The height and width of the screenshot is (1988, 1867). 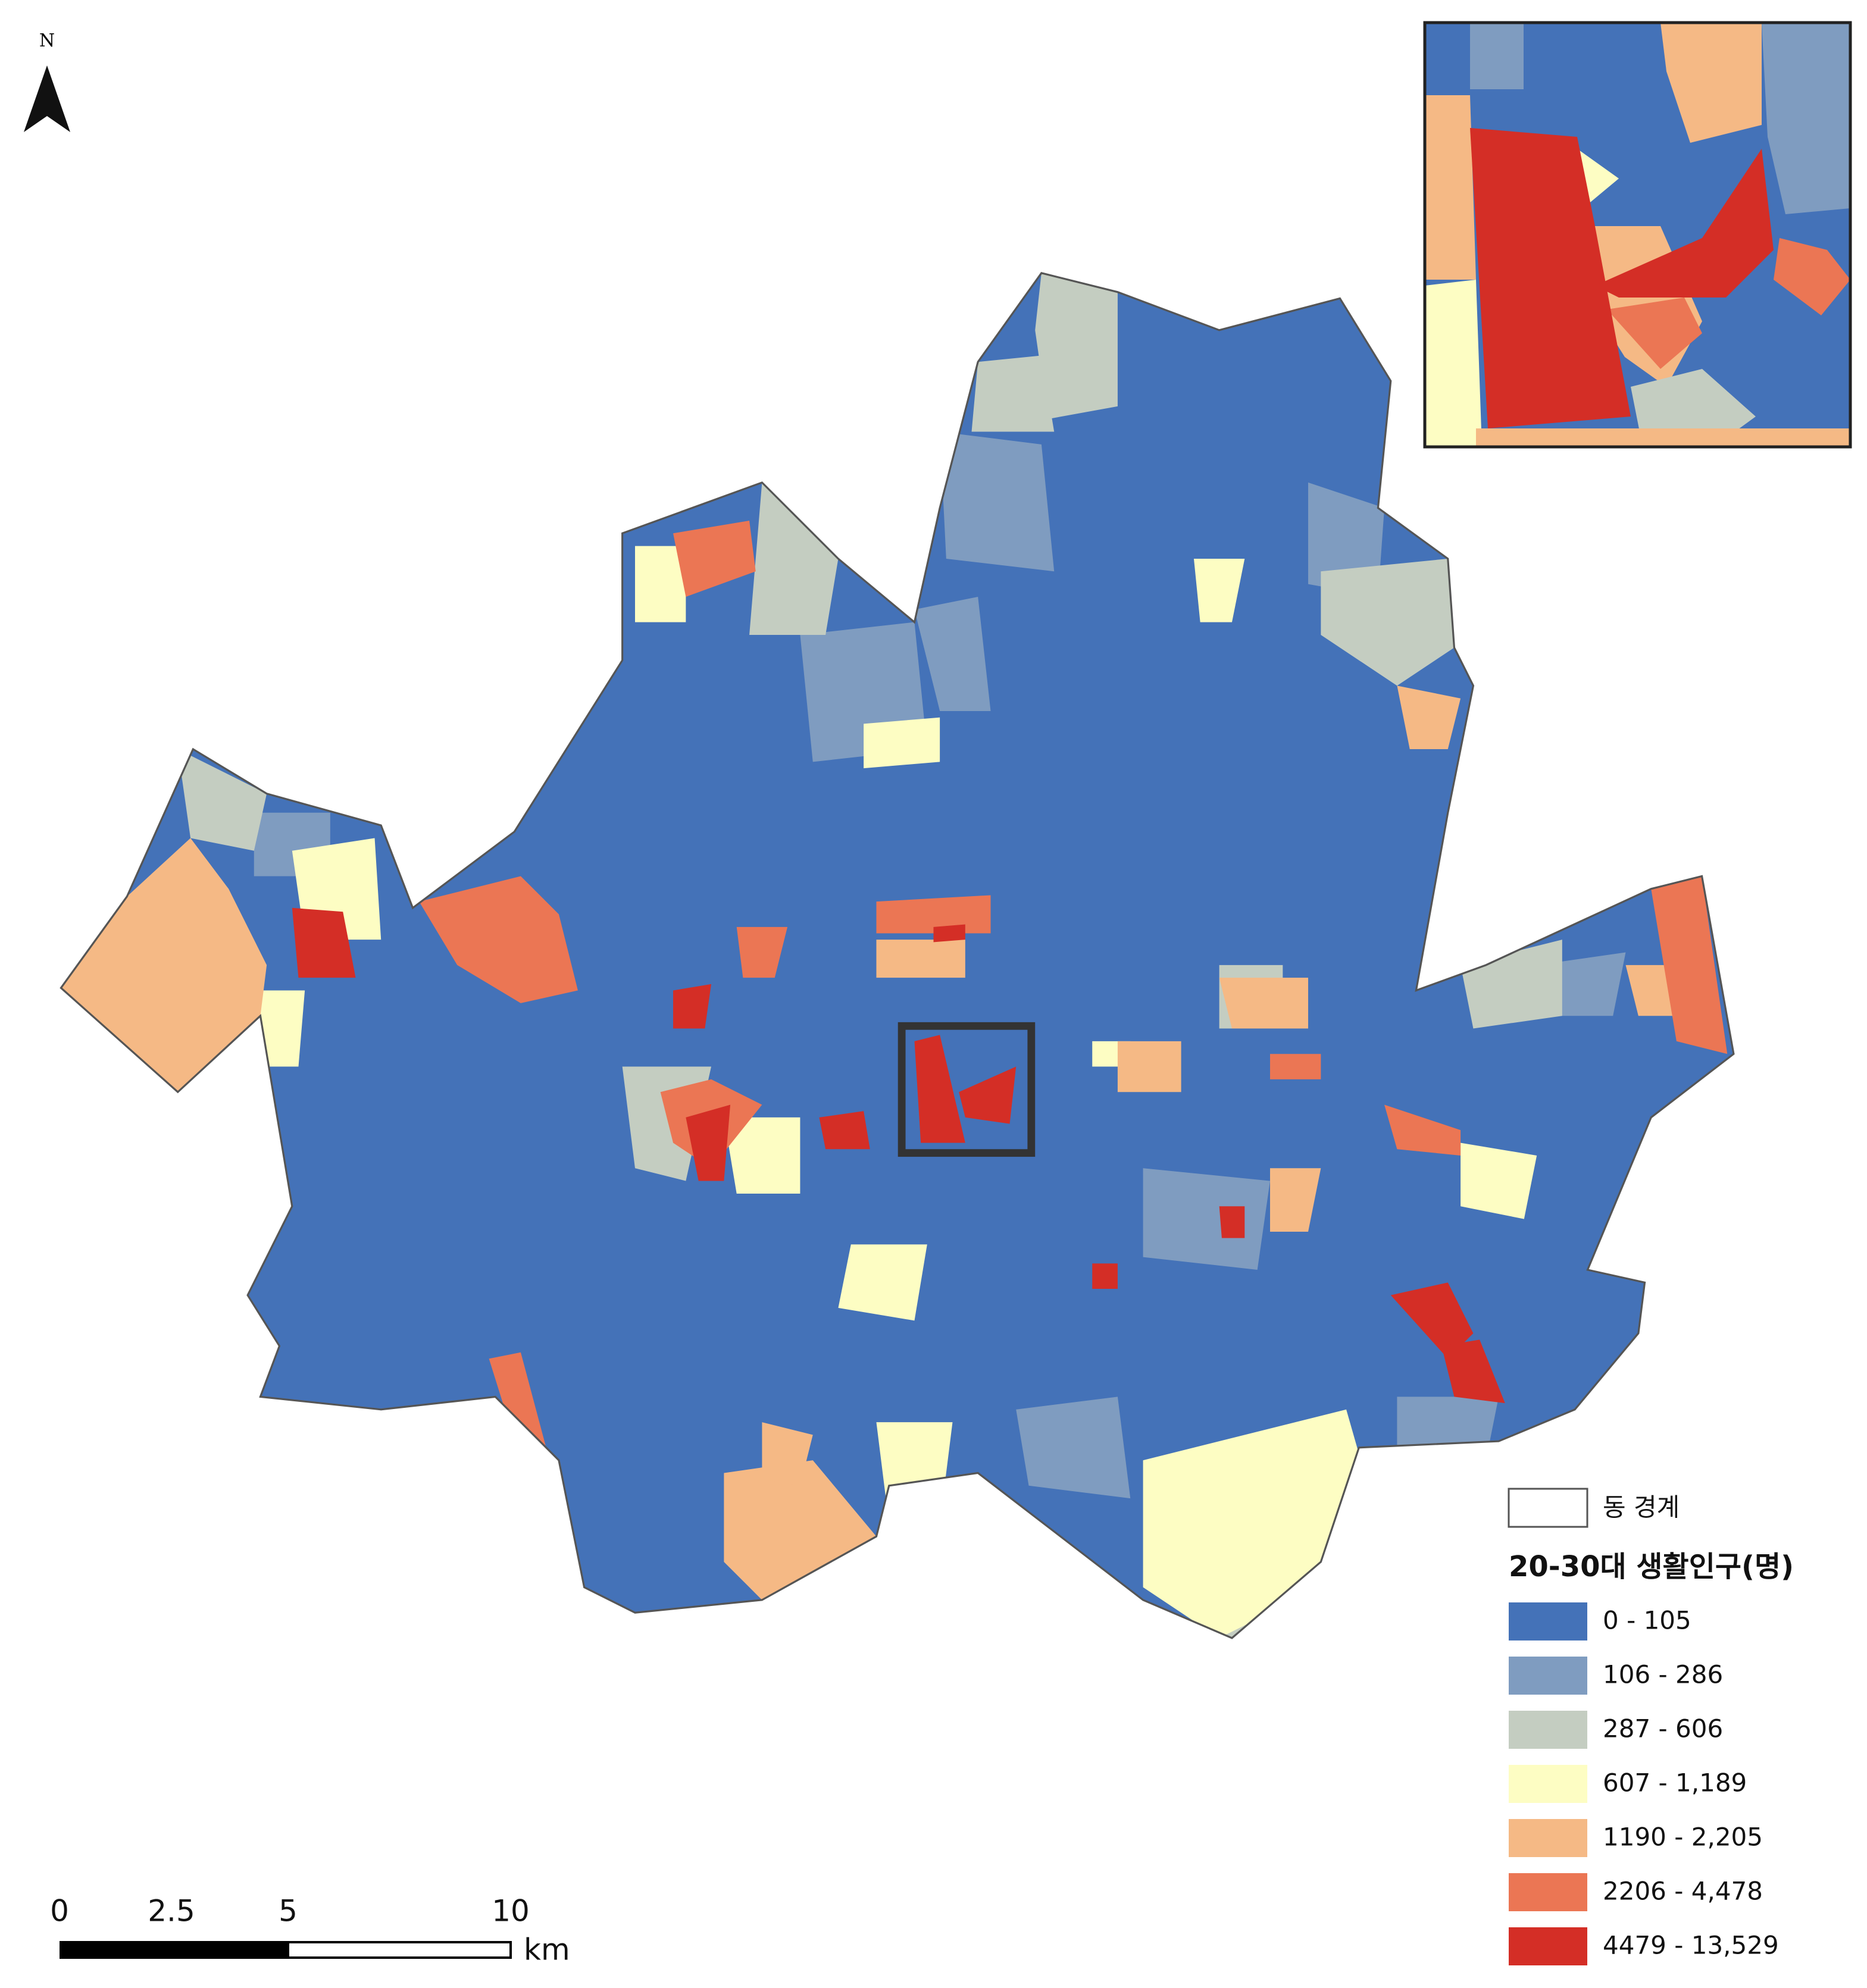 I want to click on legend-label: 4479 - 13,529, so click(x=1691, y=1945).